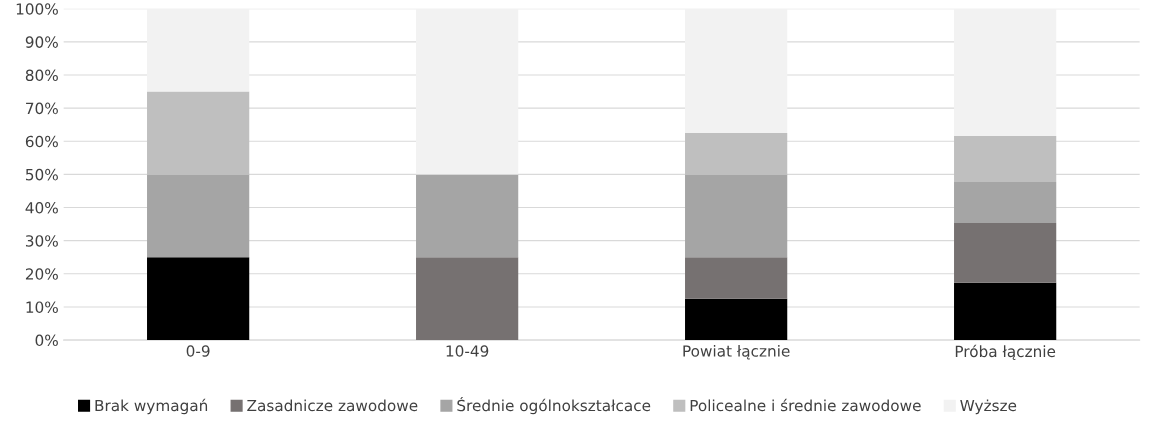  What do you see at coordinates (37, 9) in the screenshot?
I see `y-tick-label: 100%` at bounding box center [37, 9].